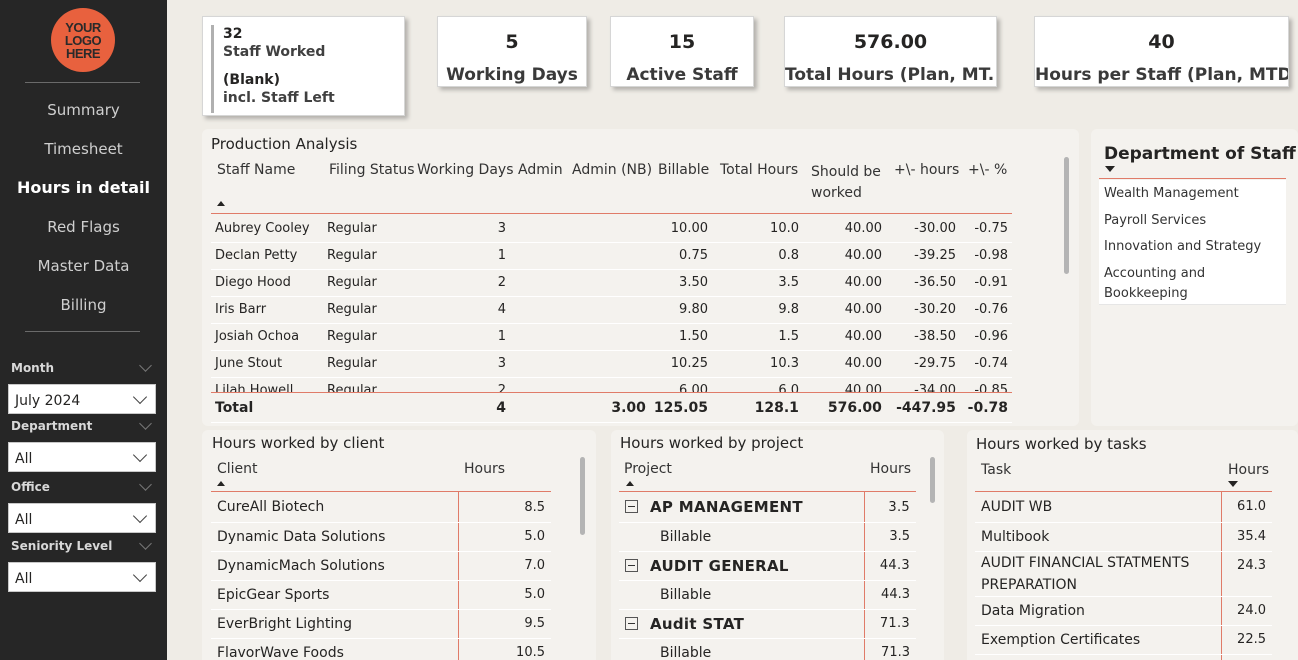 This screenshot has height=660, width=1298. I want to click on cell-staff-name: Declan Petty, so click(267, 256).